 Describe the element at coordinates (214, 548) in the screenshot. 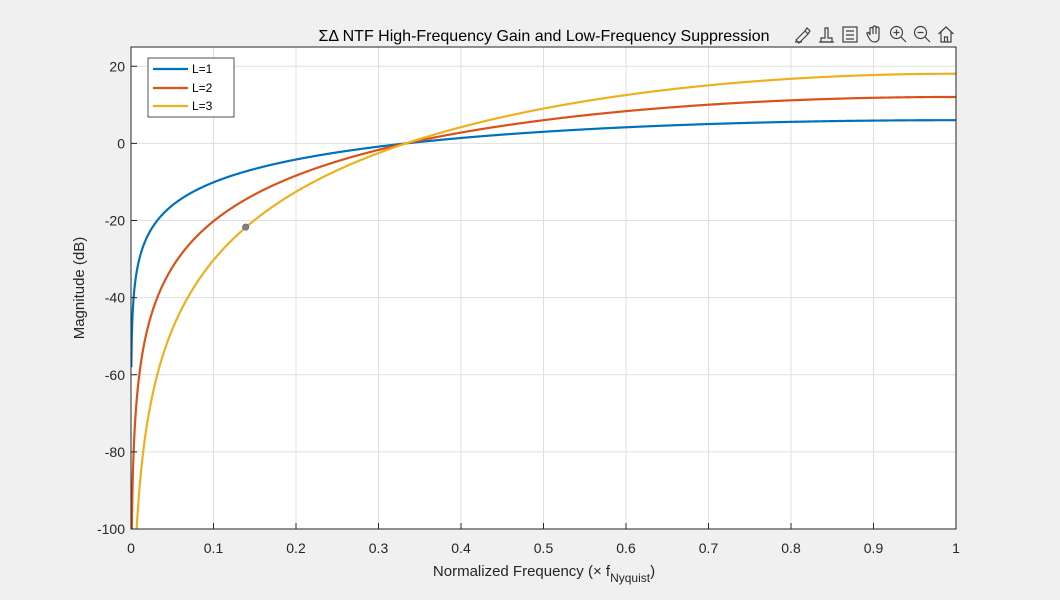

I see `x-tick-label: 0.1` at that location.